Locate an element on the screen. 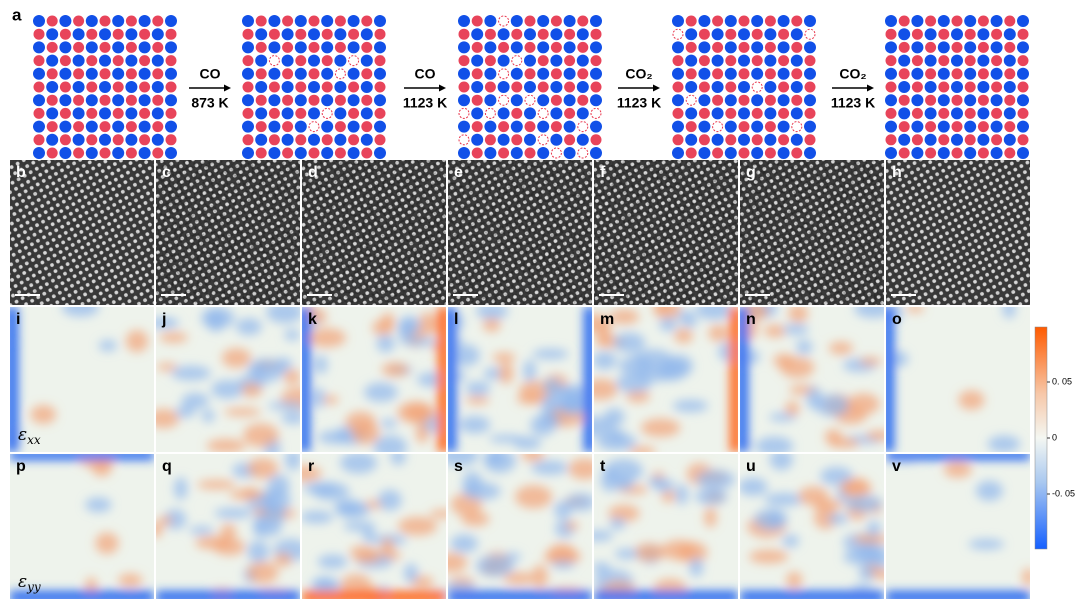 The width and height of the screenshot is (1080, 610). arrow-gas: CO is located at coordinates (210, 74).